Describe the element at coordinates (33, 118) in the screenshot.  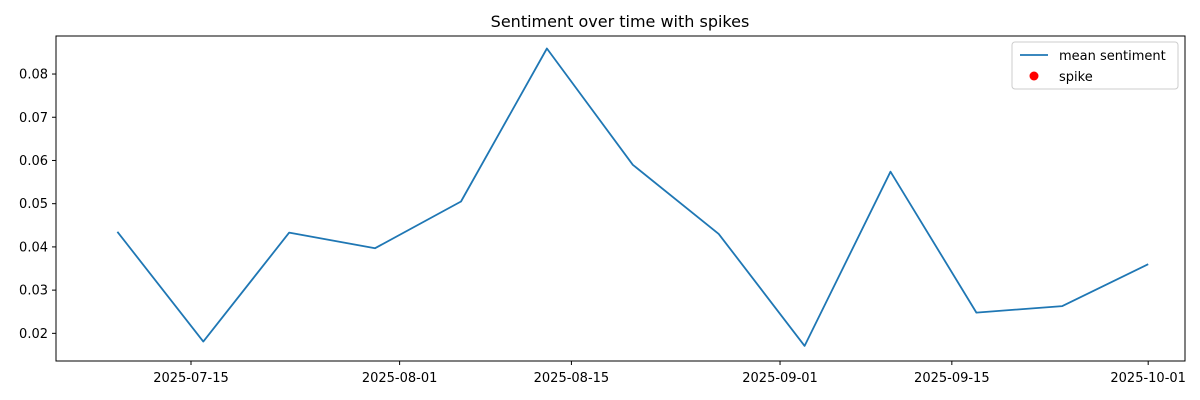
I see `y-tick-label: 0.07` at that location.